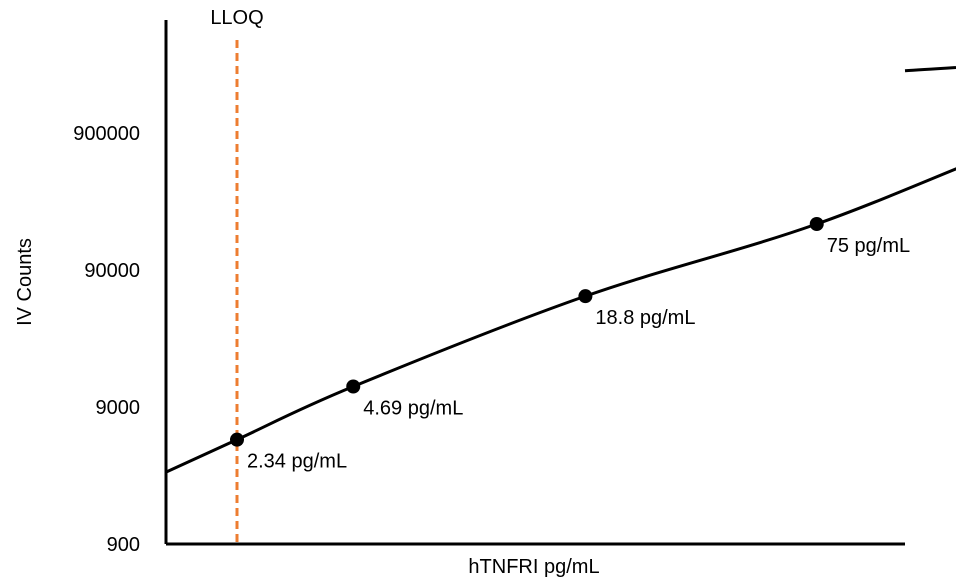 This screenshot has height=580, width=956. I want to click on y-tick-label: 9000, so click(118, 408).